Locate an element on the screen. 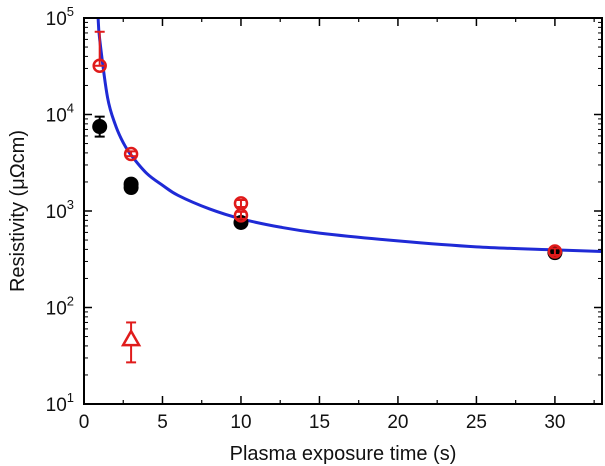 The image size is (605, 466). y-tick-label: 10³ is located at coordinates (60, 210).